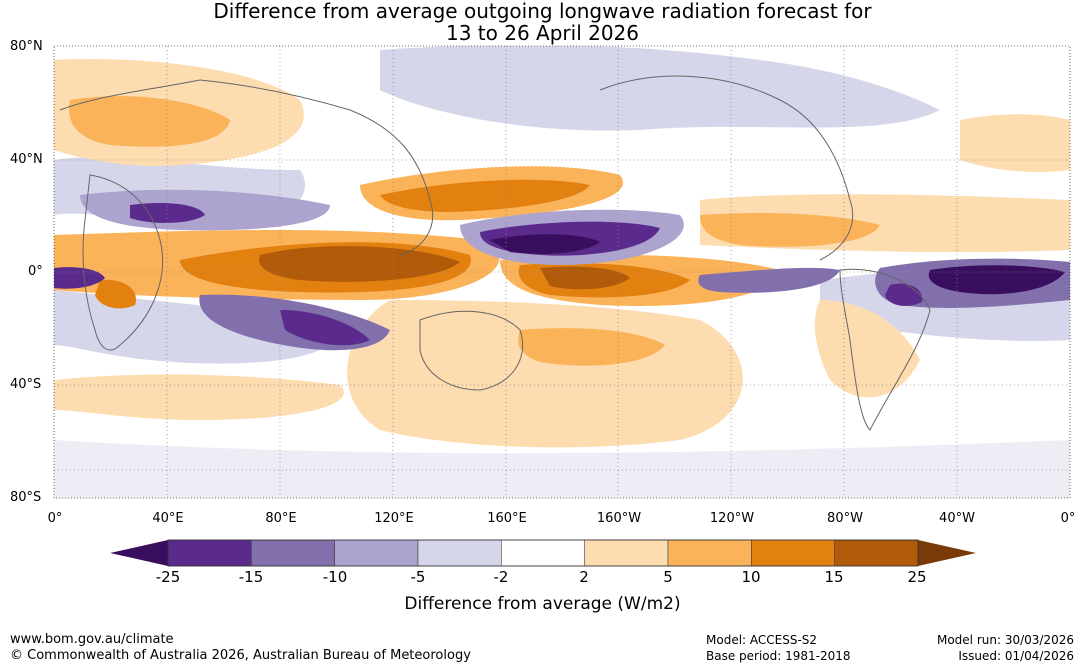  What do you see at coordinates (751, 577) in the screenshot?
I see `colorbar-tick: 10` at bounding box center [751, 577].